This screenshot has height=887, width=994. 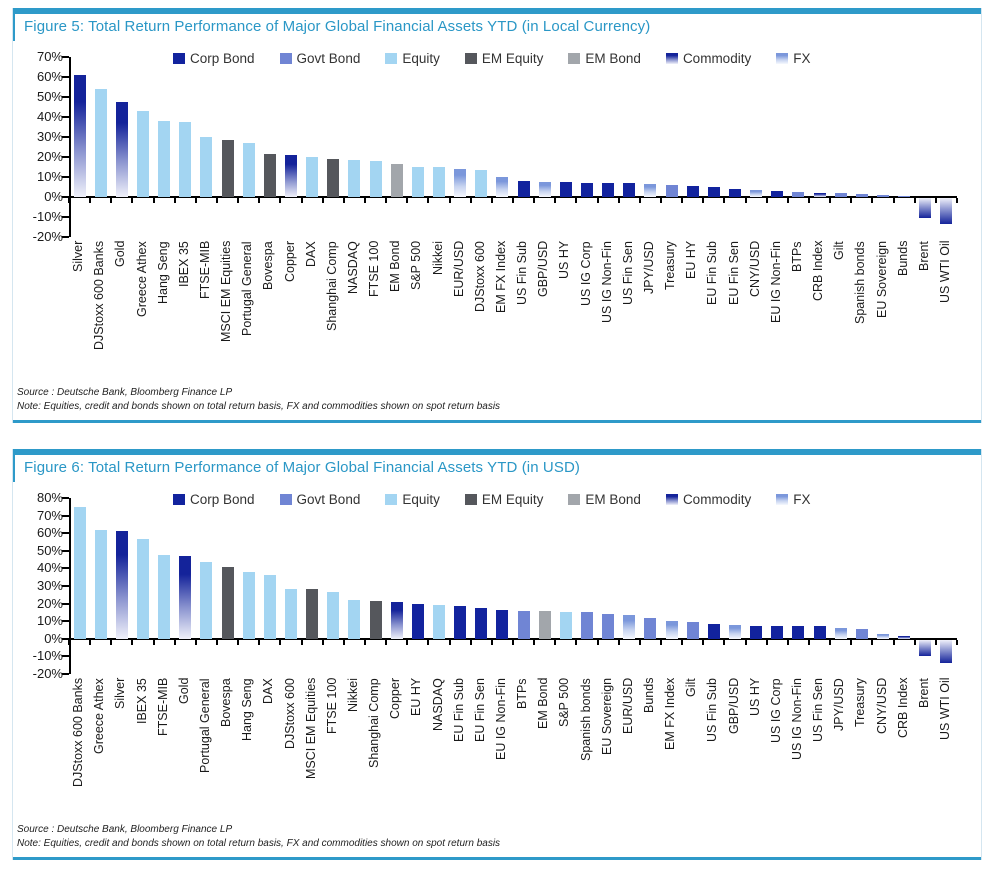 What do you see at coordinates (354, 178) in the screenshot?
I see `bar-nasdaq` at bounding box center [354, 178].